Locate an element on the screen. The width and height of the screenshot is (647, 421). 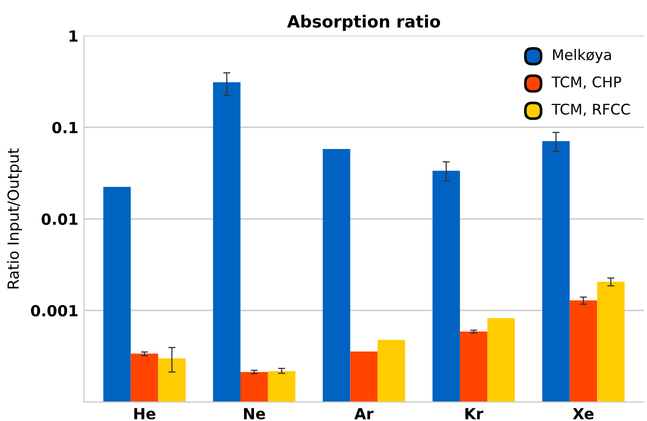
y-tick-label: 1 is located at coordinates (74, 36).